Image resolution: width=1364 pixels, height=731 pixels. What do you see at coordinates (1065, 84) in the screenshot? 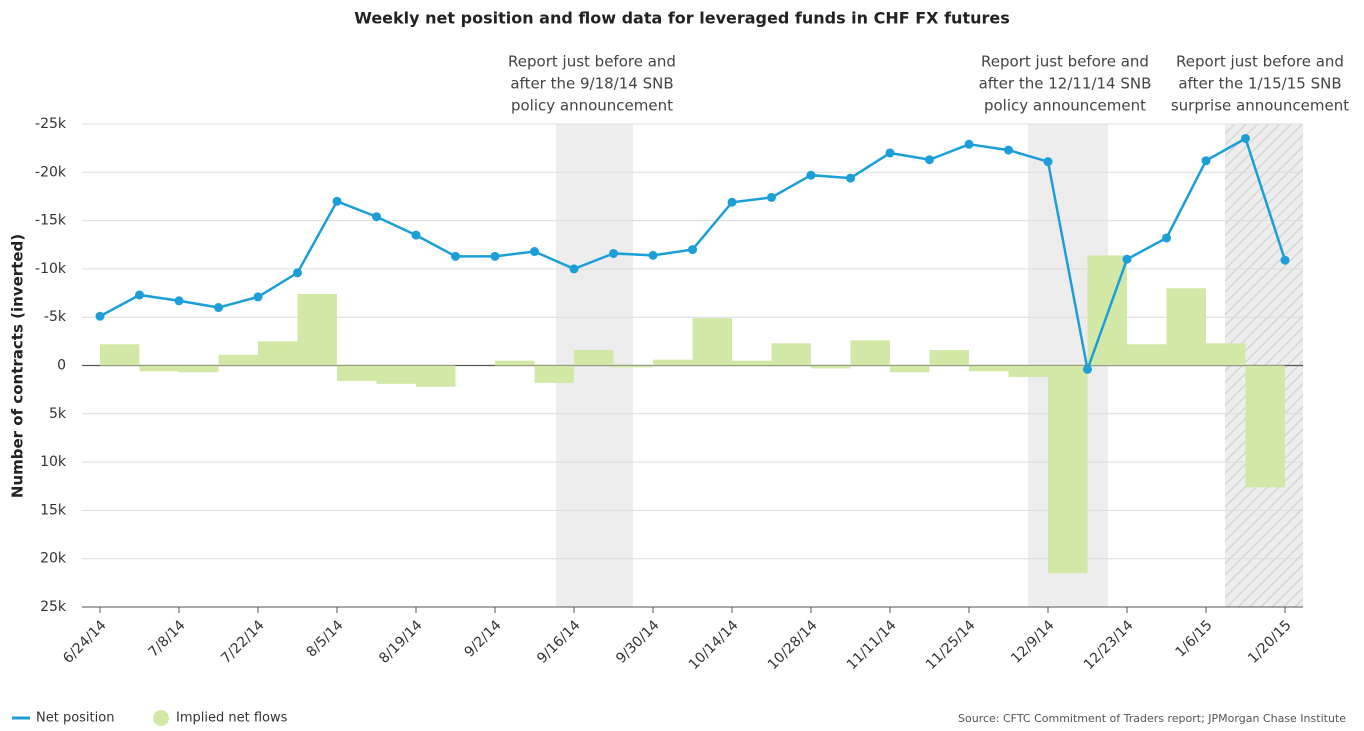
I see `annotation: after the 12/11/14 SNB` at bounding box center [1065, 84].